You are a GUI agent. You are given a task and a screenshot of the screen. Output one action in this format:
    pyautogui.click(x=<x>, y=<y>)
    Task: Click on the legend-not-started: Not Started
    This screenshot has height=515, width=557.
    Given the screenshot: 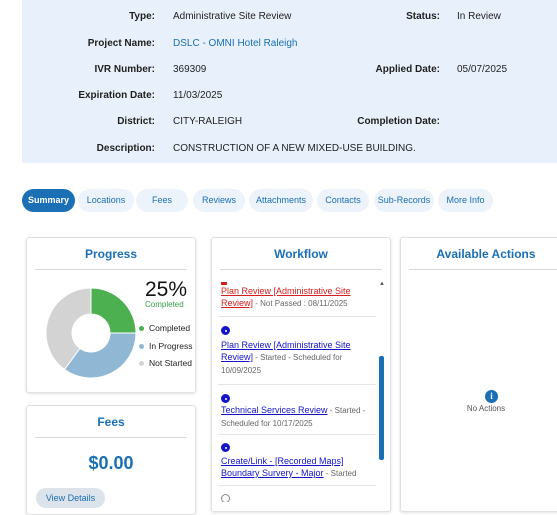 What is the action you would take?
    pyautogui.click(x=165, y=363)
    